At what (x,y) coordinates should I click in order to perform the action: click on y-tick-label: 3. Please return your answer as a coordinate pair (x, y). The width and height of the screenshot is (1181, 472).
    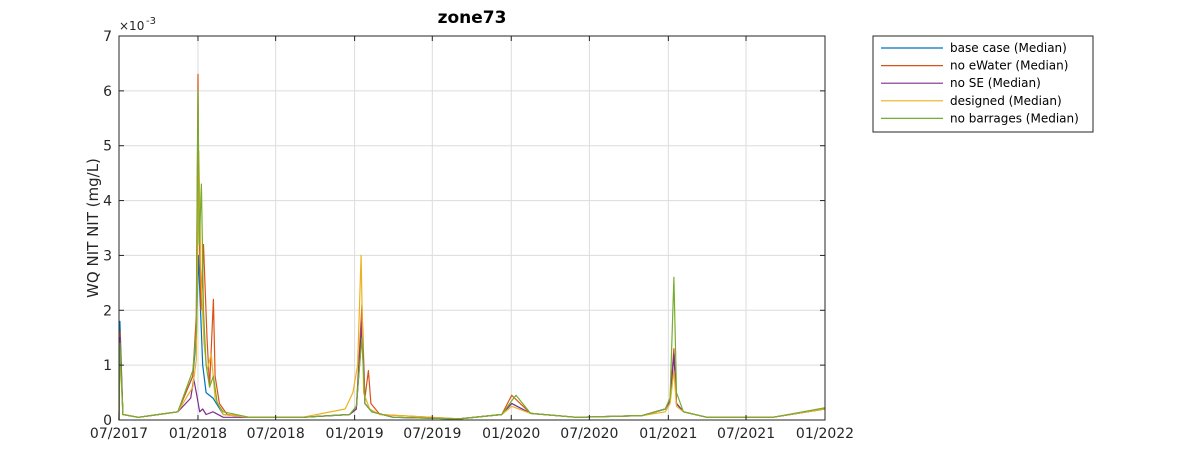
    Looking at the image, I should click on (107, 256).